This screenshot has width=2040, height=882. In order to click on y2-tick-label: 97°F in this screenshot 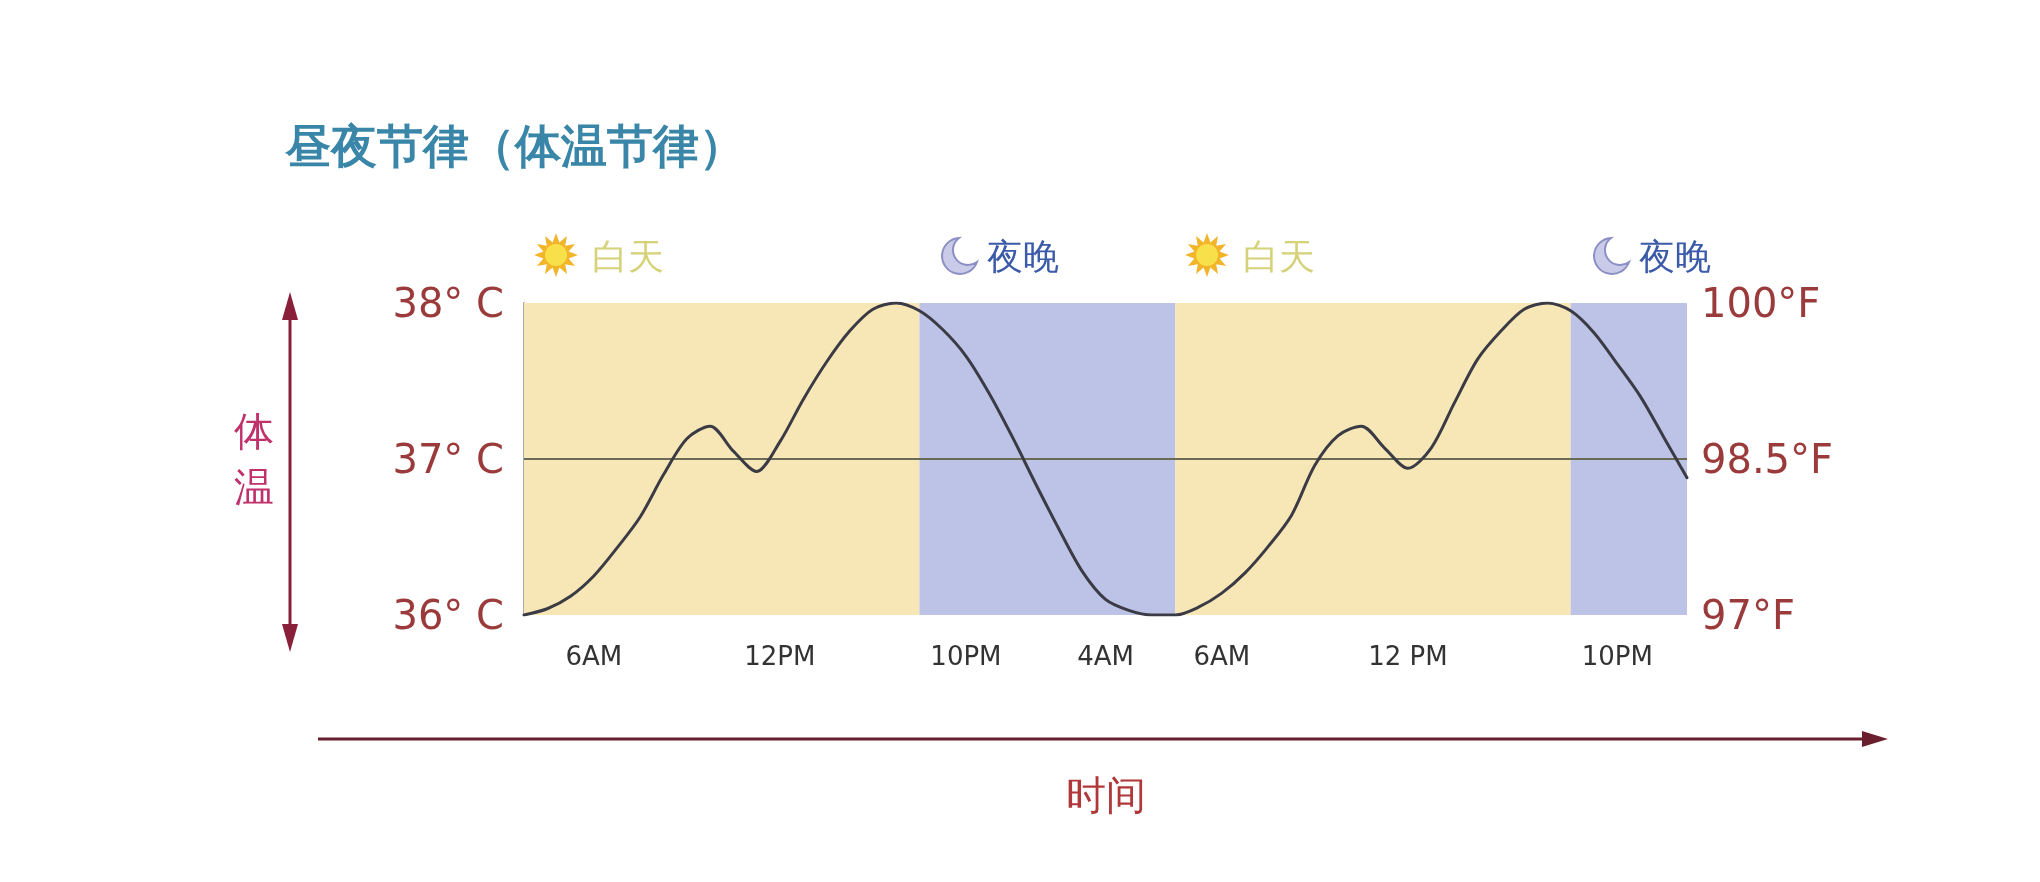, I will do `click(1748, 615)`.